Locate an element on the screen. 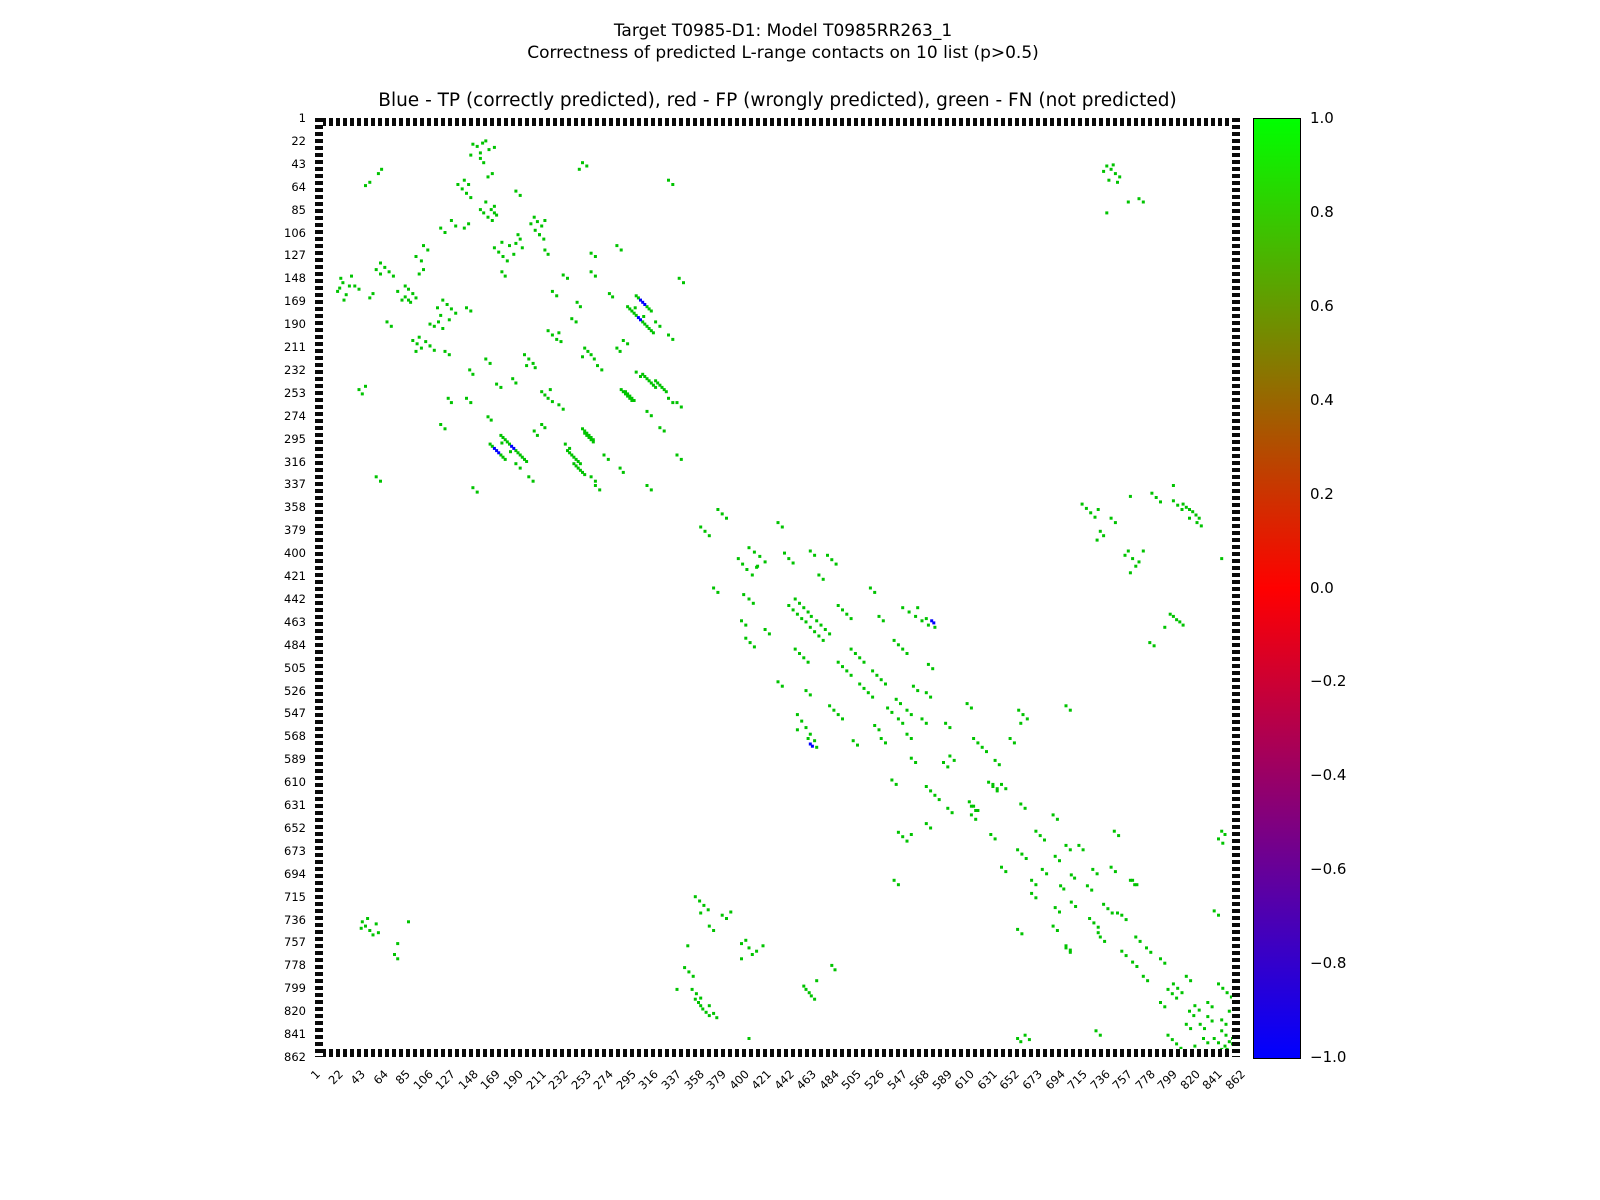 The image size is (1600, 1200). y-tick-label: 400 is located at coordinates (295, 553).